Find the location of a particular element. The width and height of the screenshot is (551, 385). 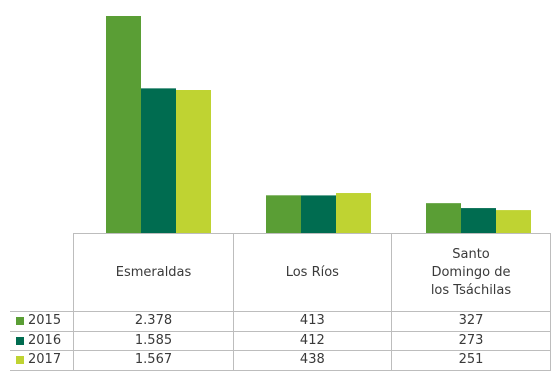

legend-swatch-2016 is located at coordinates (20, 340).